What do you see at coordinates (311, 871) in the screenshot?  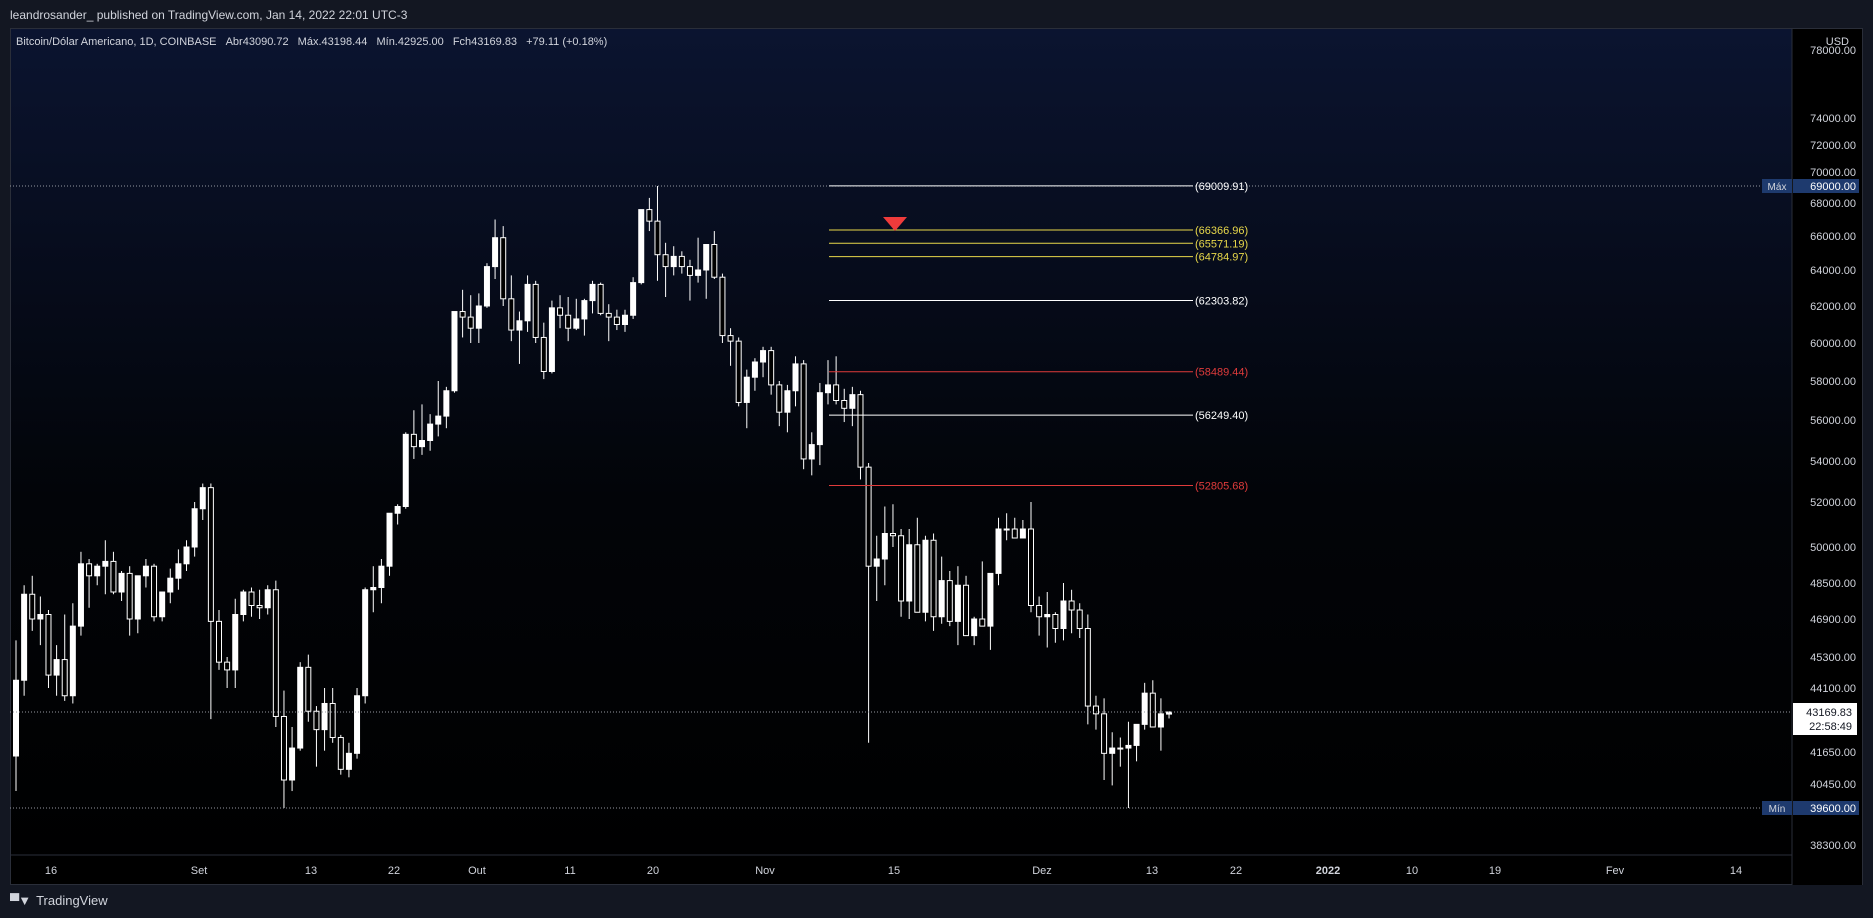 I see `time-tick-label: 13` at bounding box center [311, 871].